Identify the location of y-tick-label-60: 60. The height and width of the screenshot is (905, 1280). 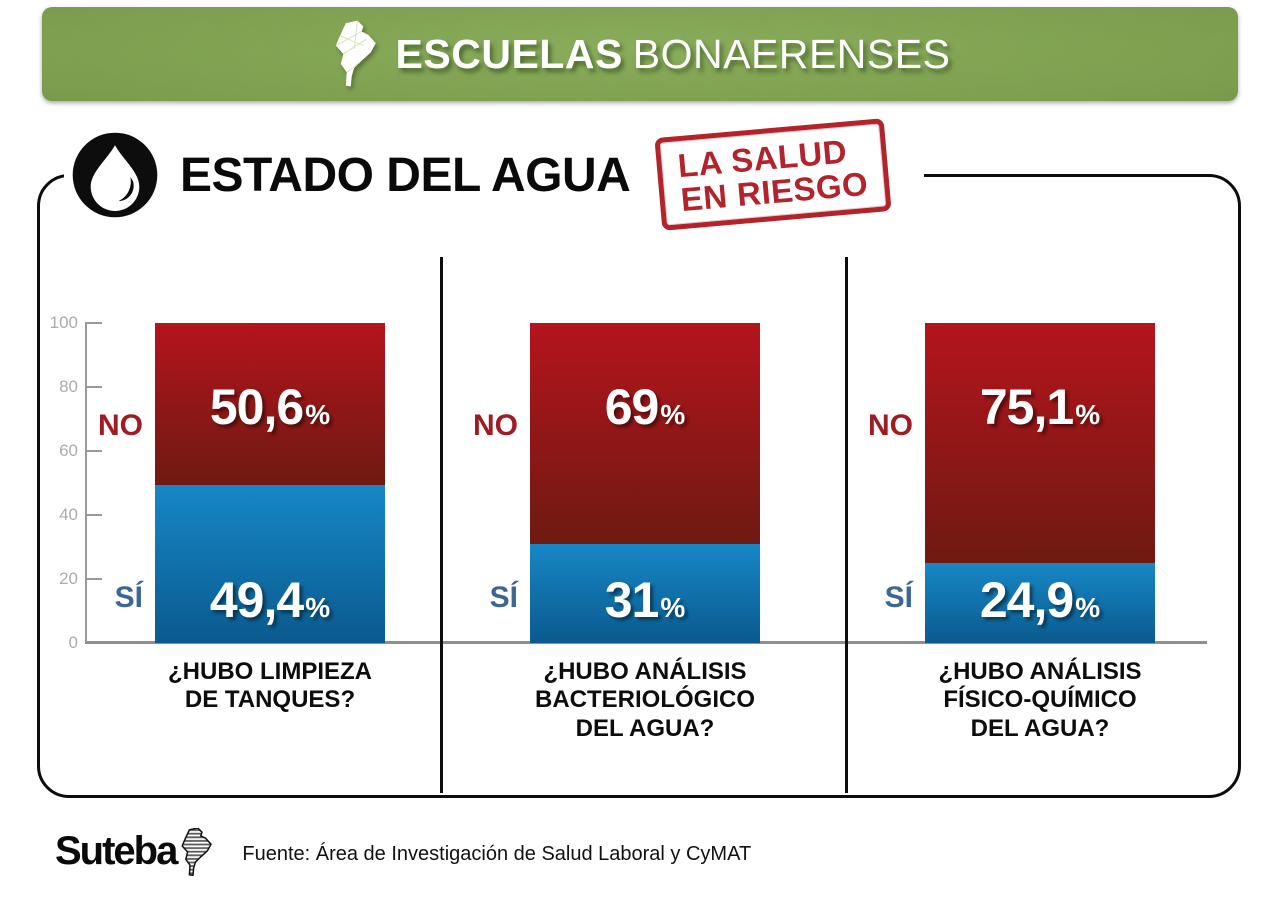
(68, 450).